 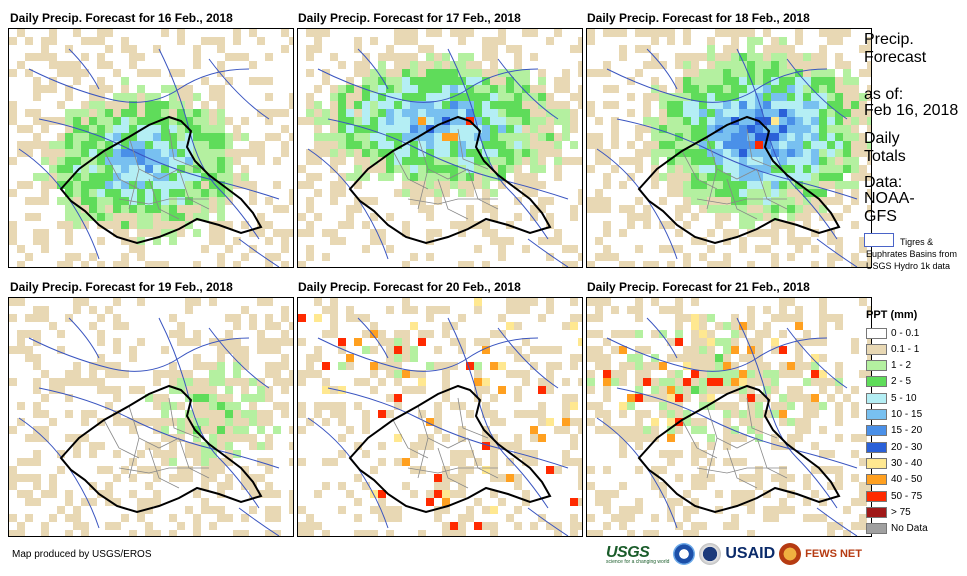 What do you see at coordinates (907, 463) in the screenshot?
I see `legend-label: 30 - 40` at bounding box center [907, 463].